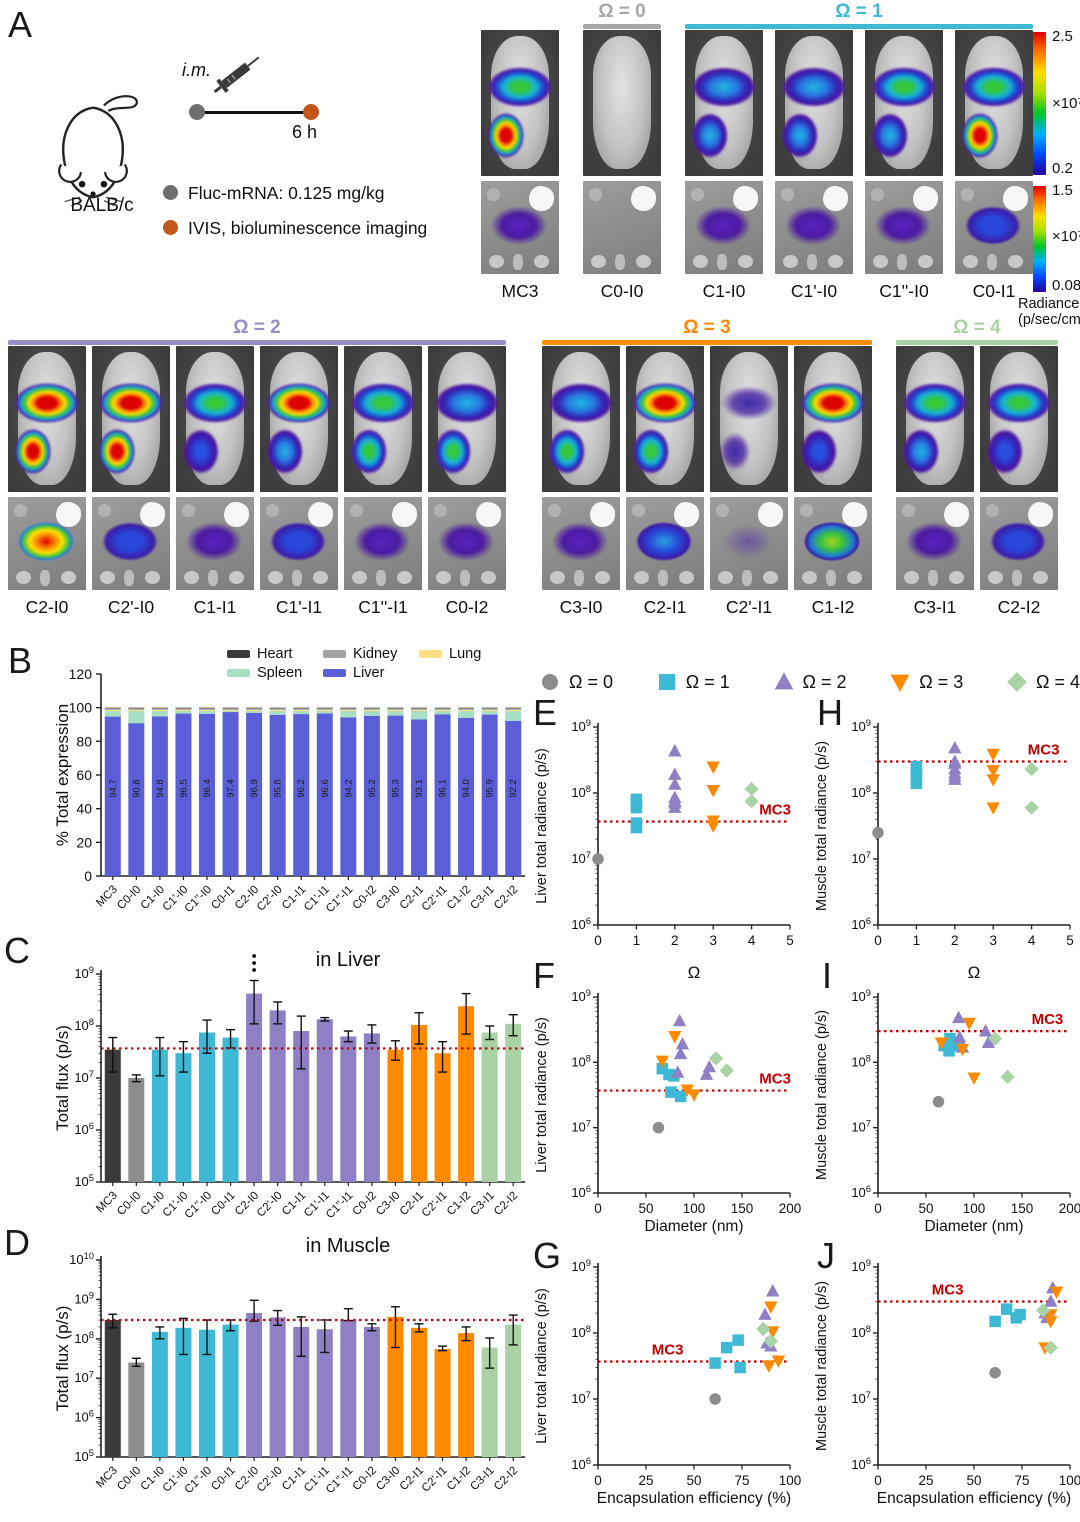 The height and width of the screenshot is (1522, 1080). Describe the element at coordinates (388, 1479) in the screenshot. I see `svg-text: C3-I0` at that location.